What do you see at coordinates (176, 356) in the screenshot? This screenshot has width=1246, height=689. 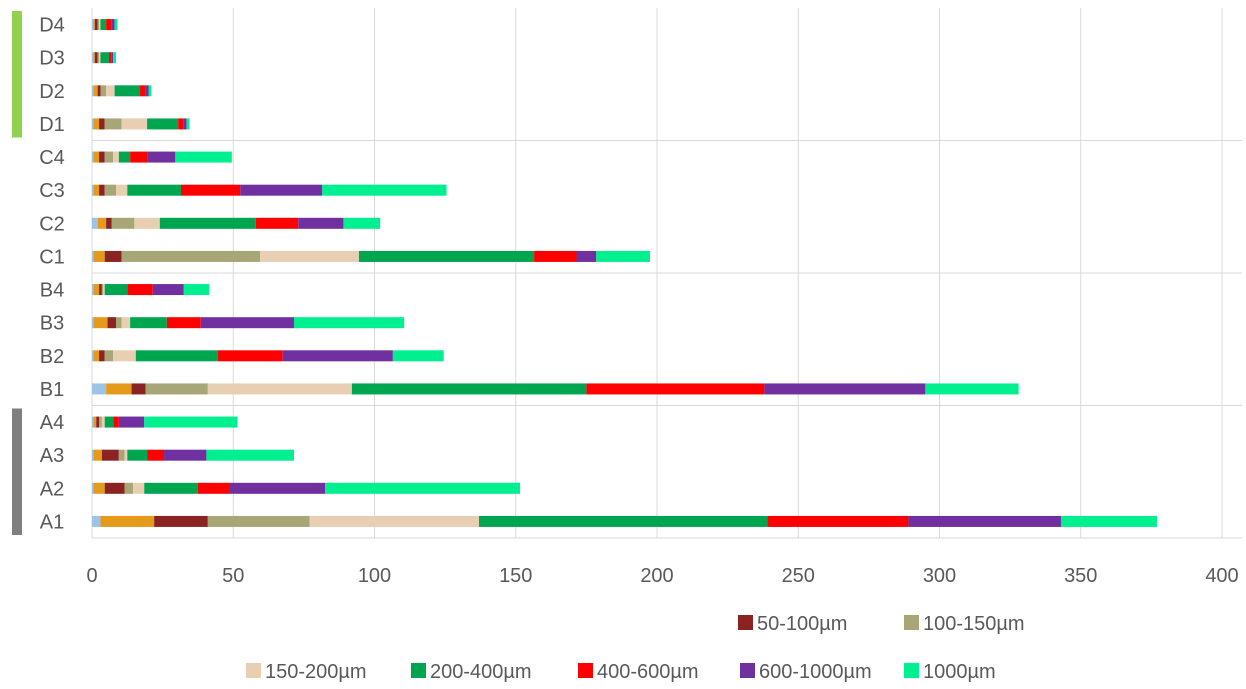 I see `bar-segment-B2-s5` at bounding box center [176, 356].